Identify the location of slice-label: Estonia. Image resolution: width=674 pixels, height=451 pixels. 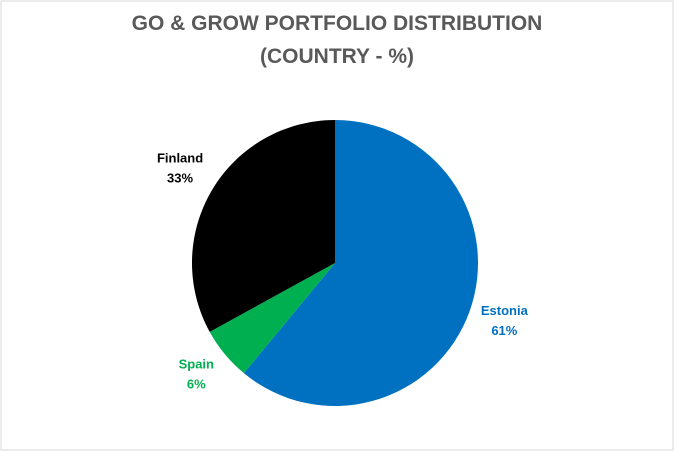
(505, 310).